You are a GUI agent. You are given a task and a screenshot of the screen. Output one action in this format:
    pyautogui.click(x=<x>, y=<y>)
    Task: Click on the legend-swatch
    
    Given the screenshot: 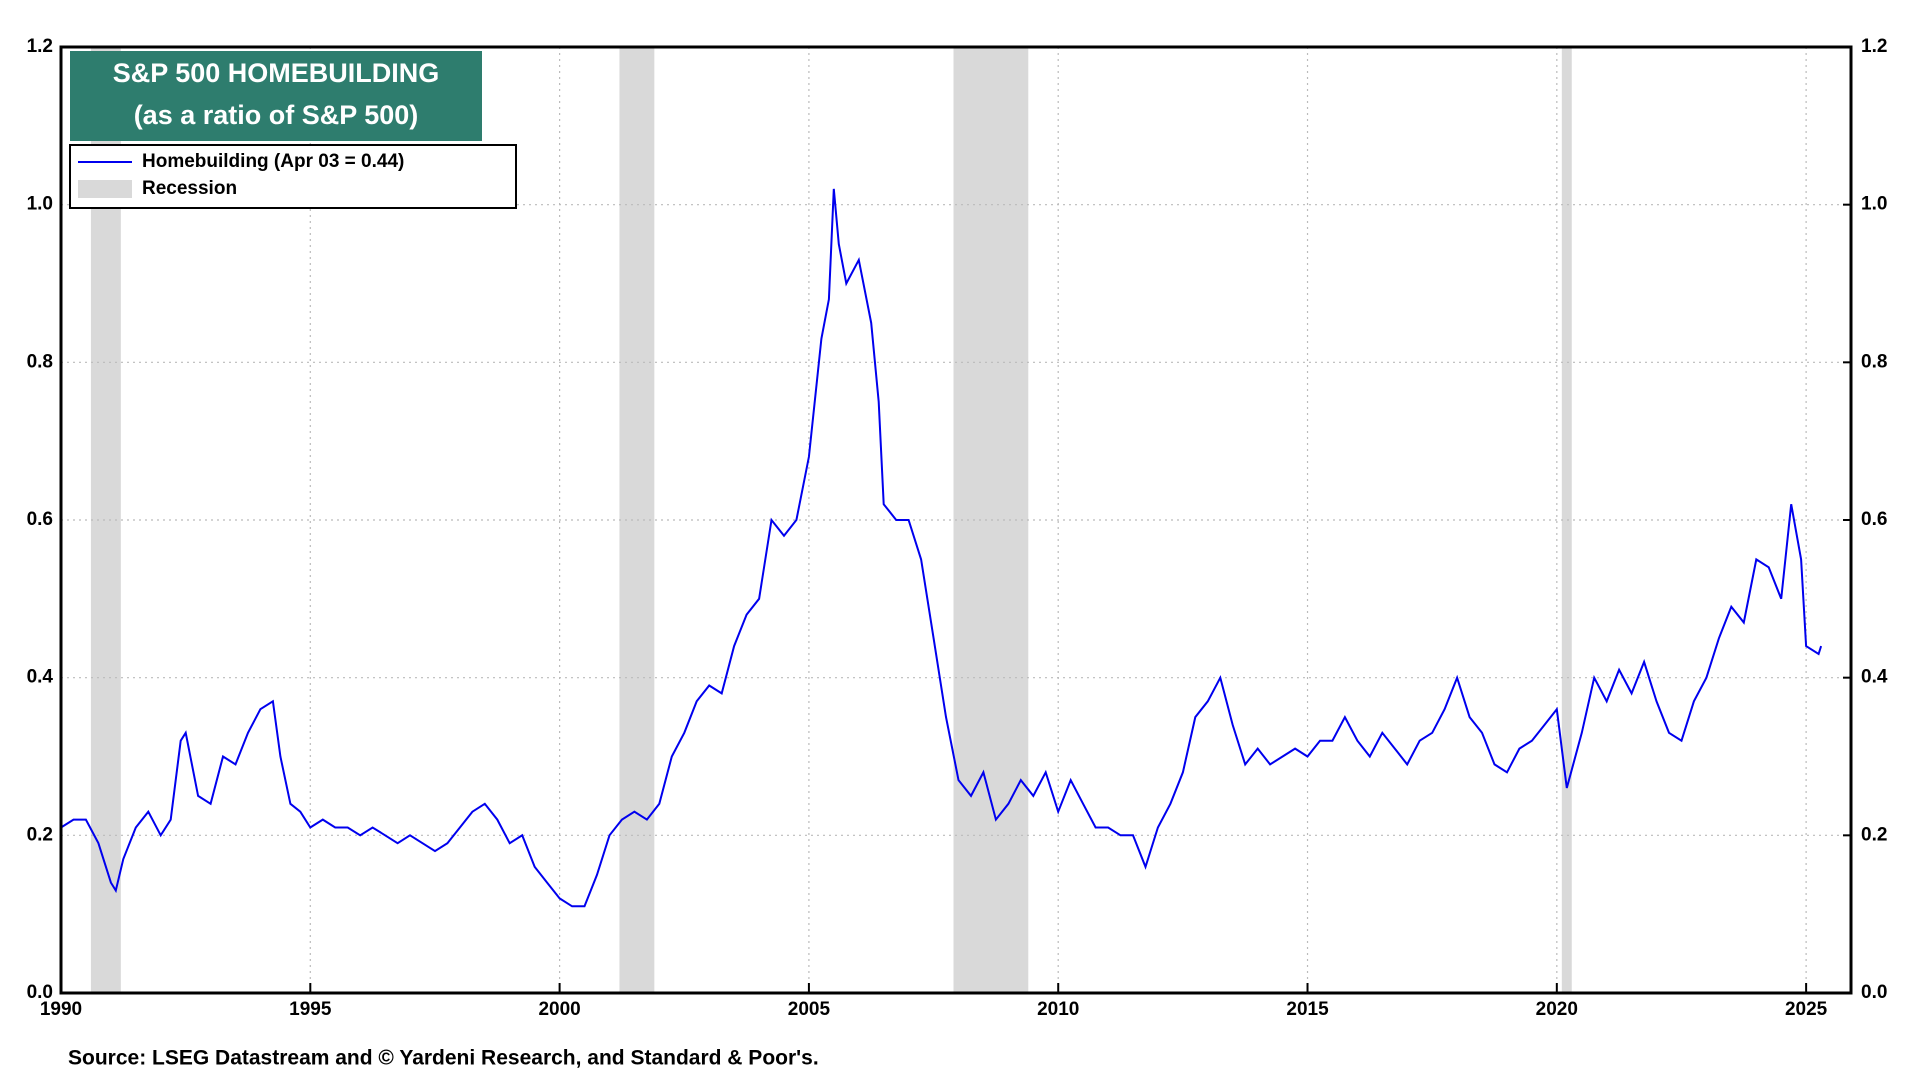 What is the action you would take?
    pyautogui.click(x=105, y=189)
    